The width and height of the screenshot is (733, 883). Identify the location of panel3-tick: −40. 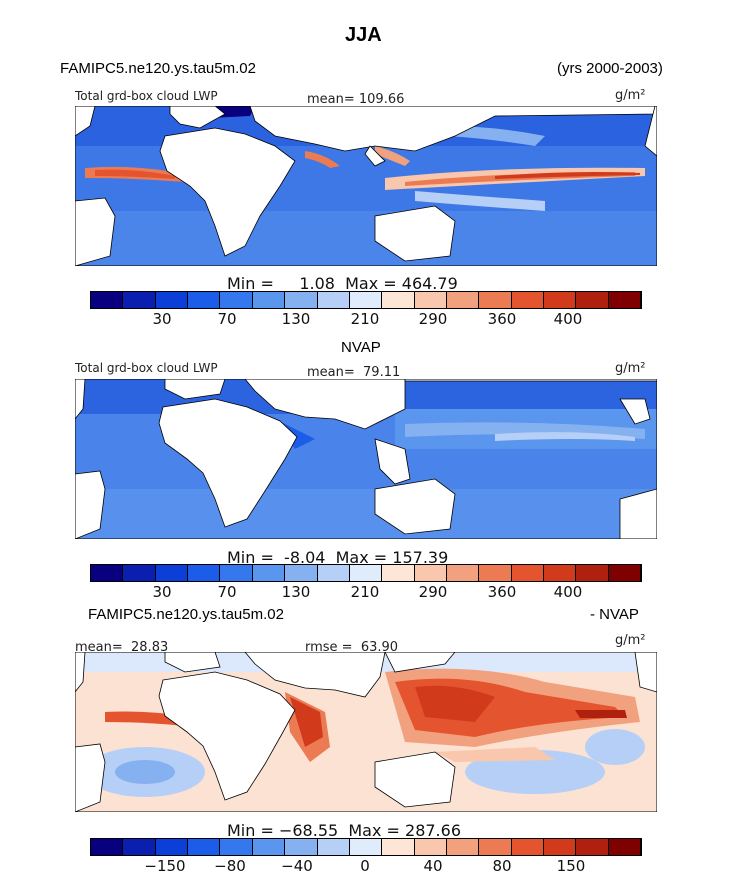
(297, 866).